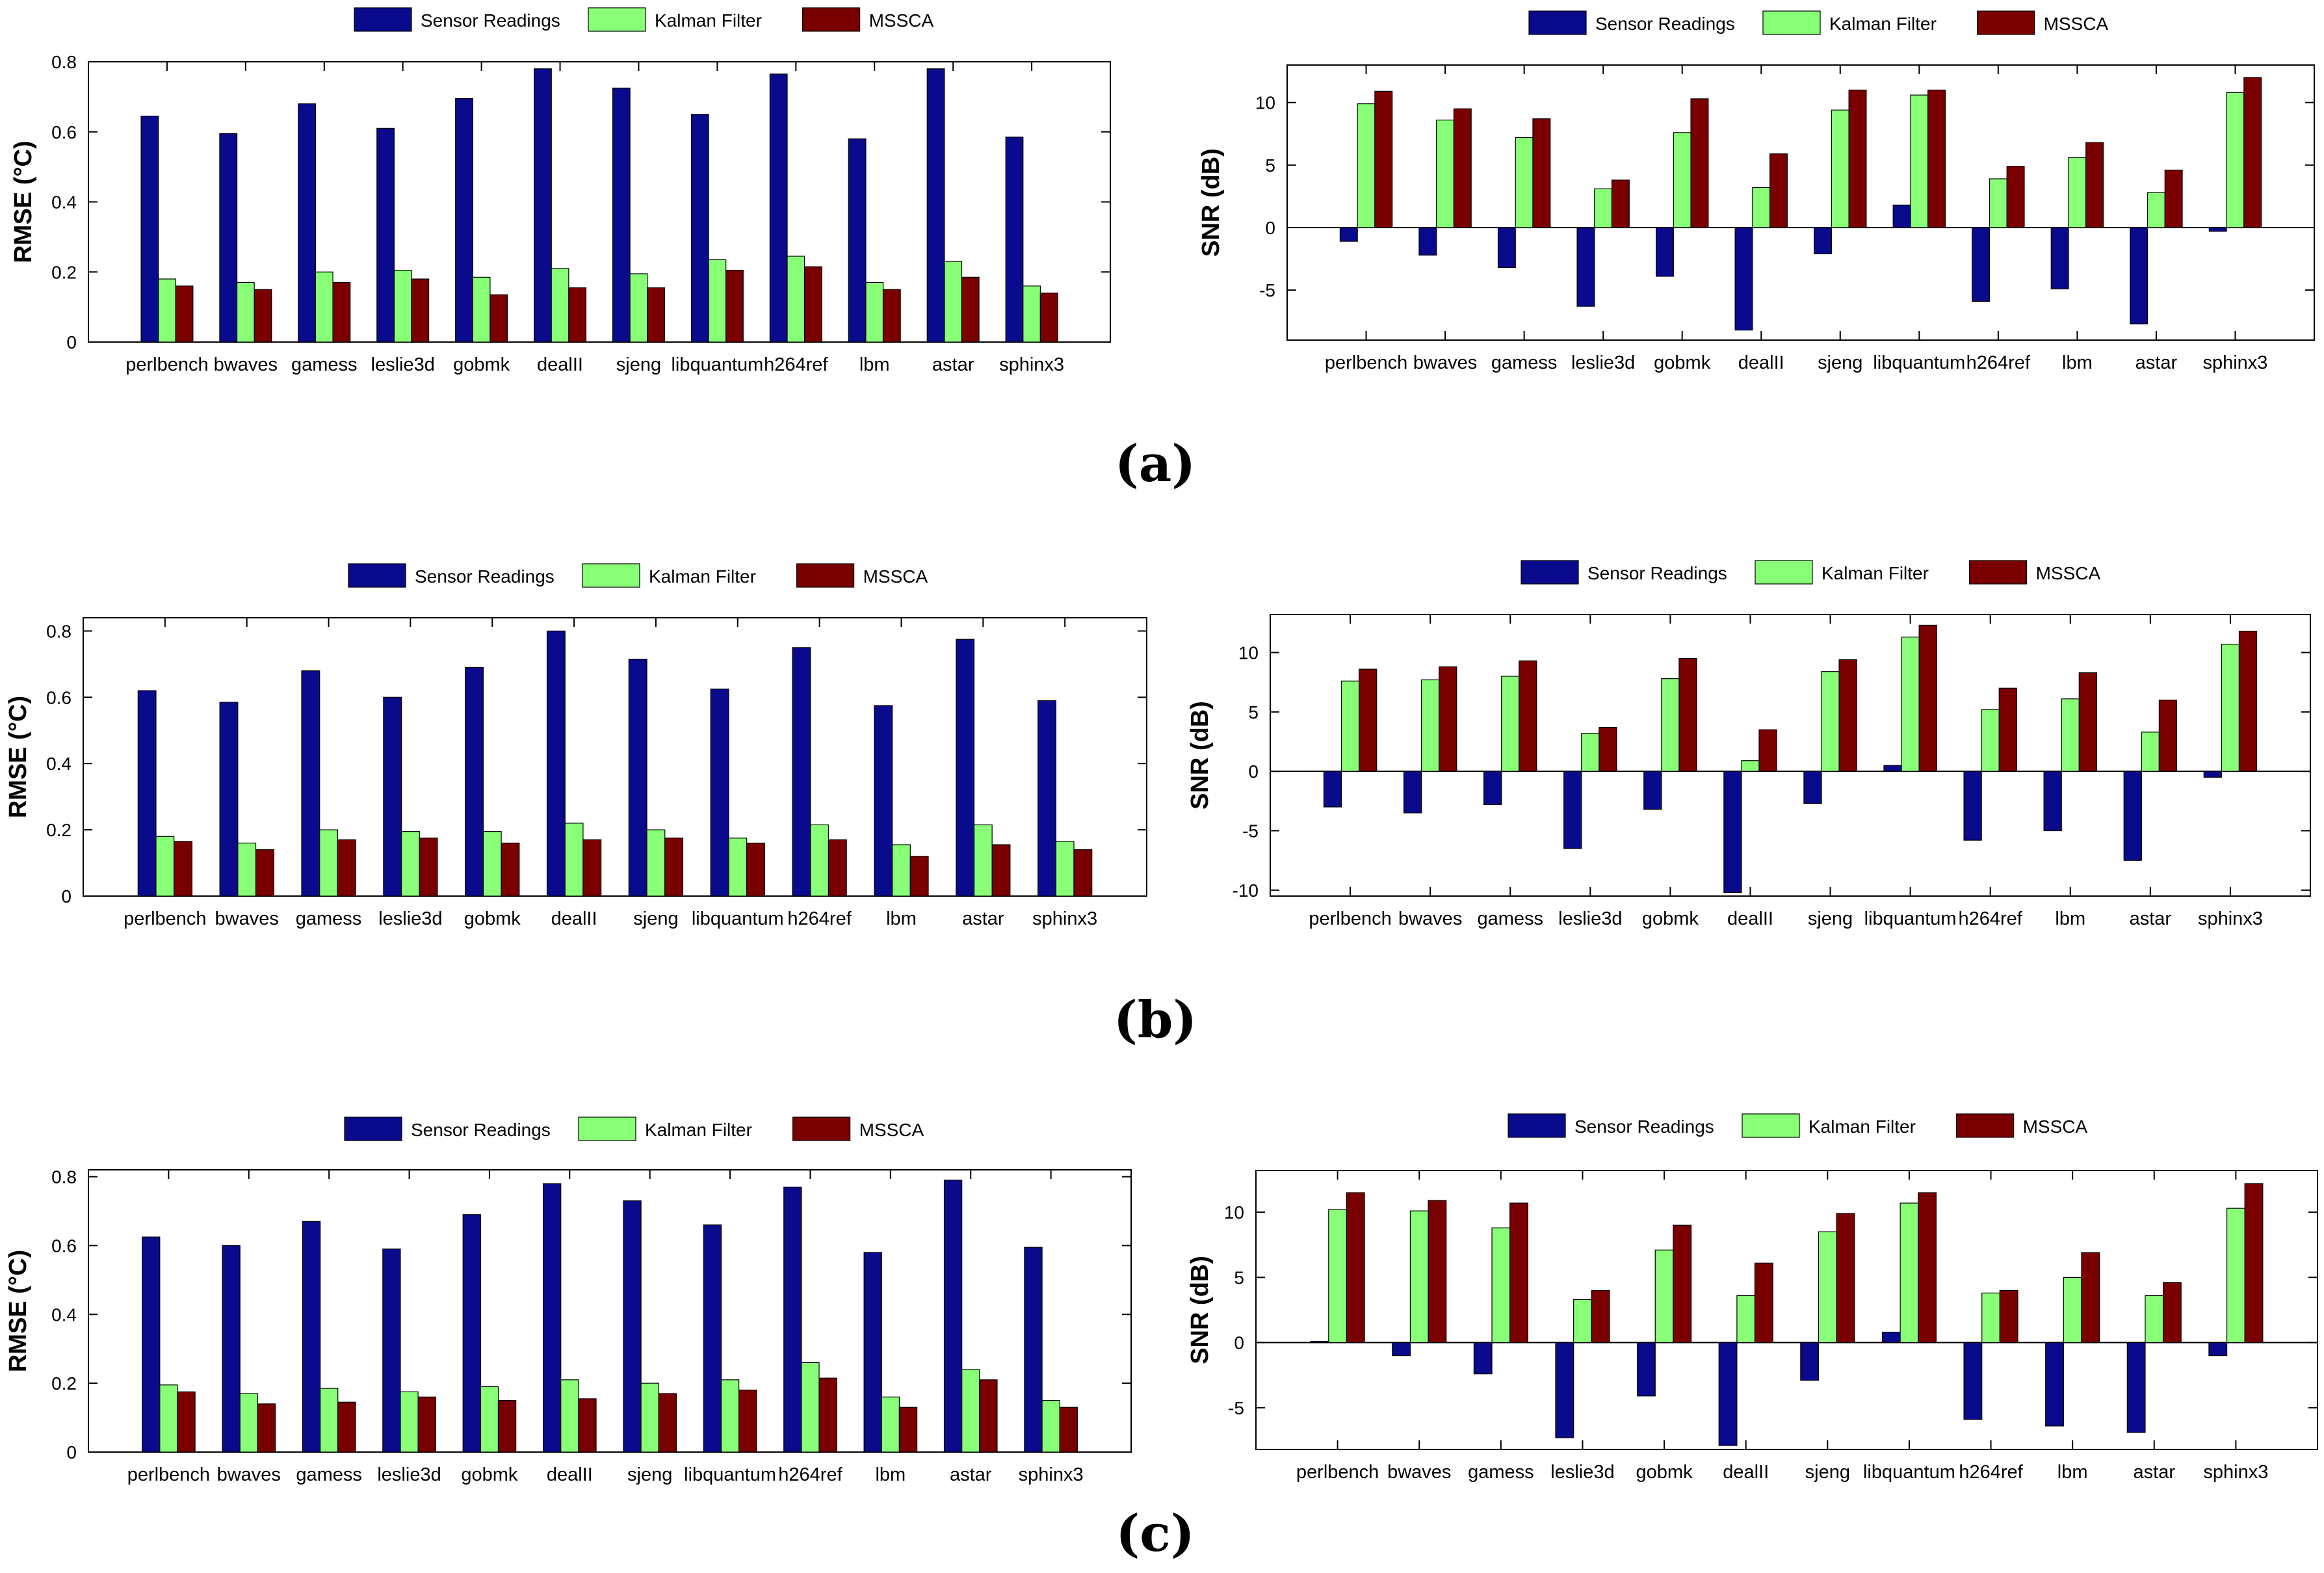  Describe the element at coordinates (1337, 1472) in the screenshot. I see `x-tick-label: perlbench` at that location.